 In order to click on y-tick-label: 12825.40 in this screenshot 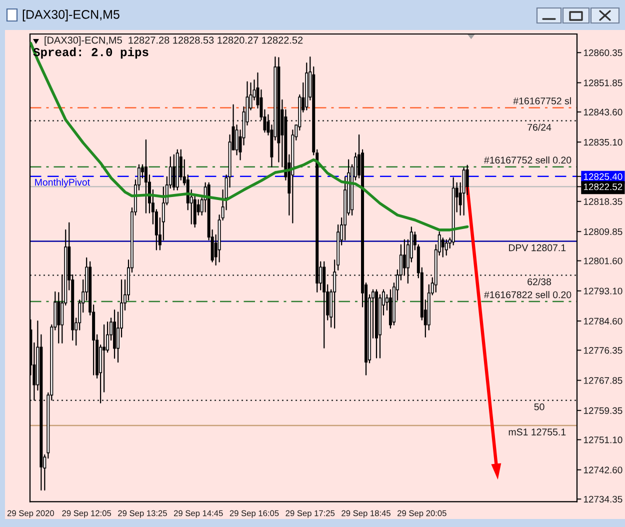, I will do `click(603, 176)`.